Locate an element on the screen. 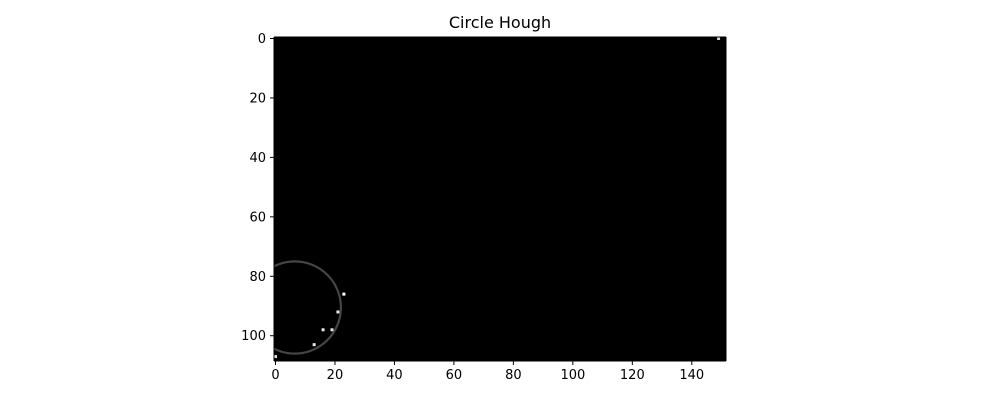 The height and width of the screenshot is (400, 1000). y-tick-label: 100 is located at coordinates (253, 336).